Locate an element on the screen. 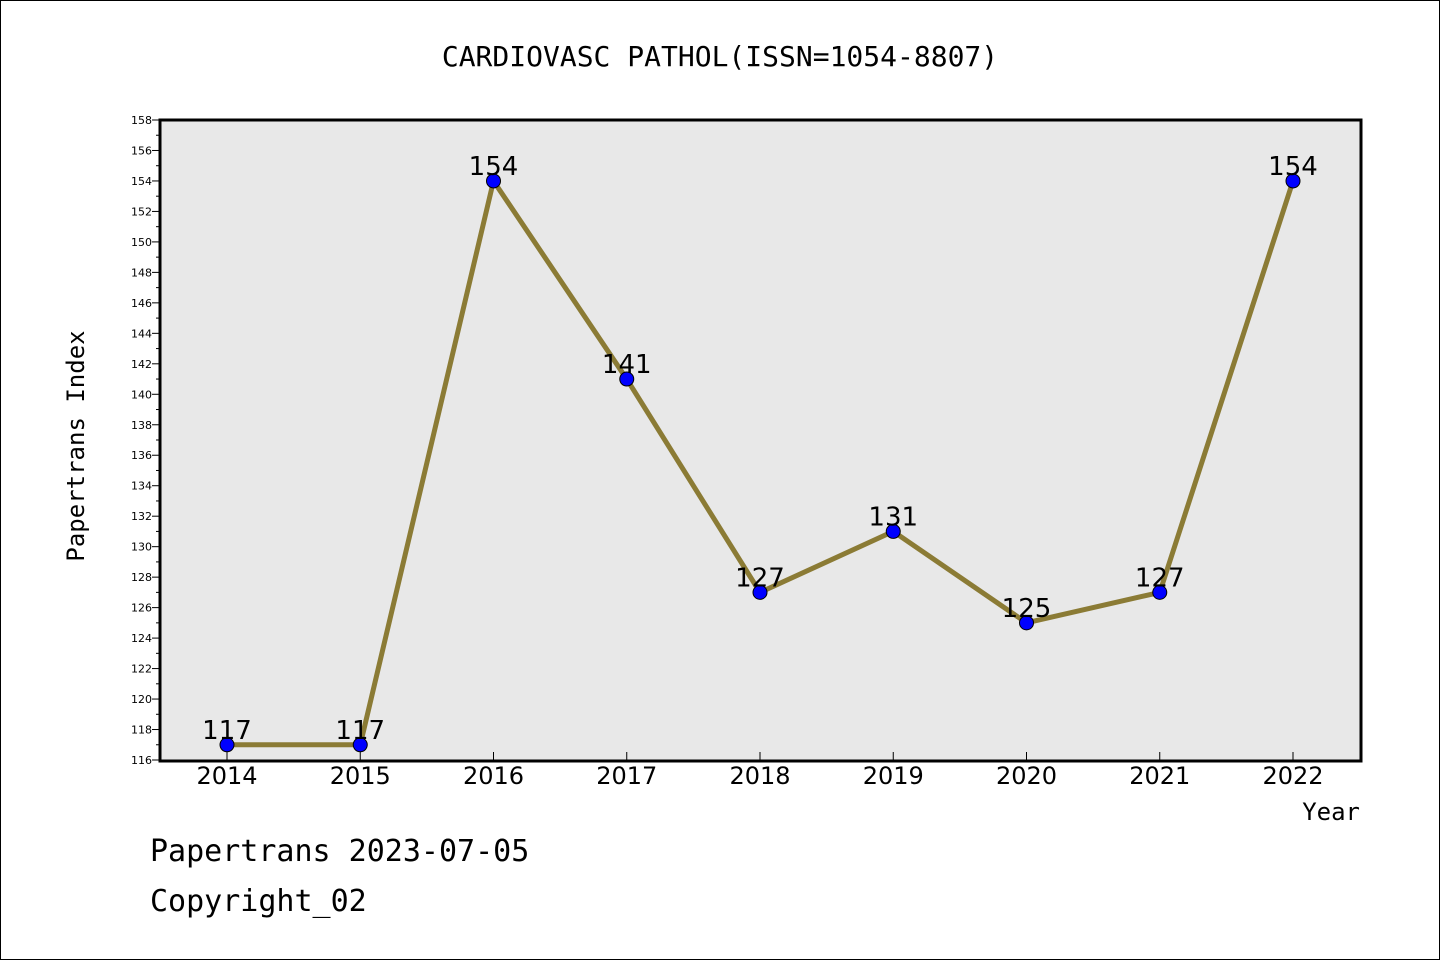  x-tick-label: 2016 is located at coordinates (493, 776).